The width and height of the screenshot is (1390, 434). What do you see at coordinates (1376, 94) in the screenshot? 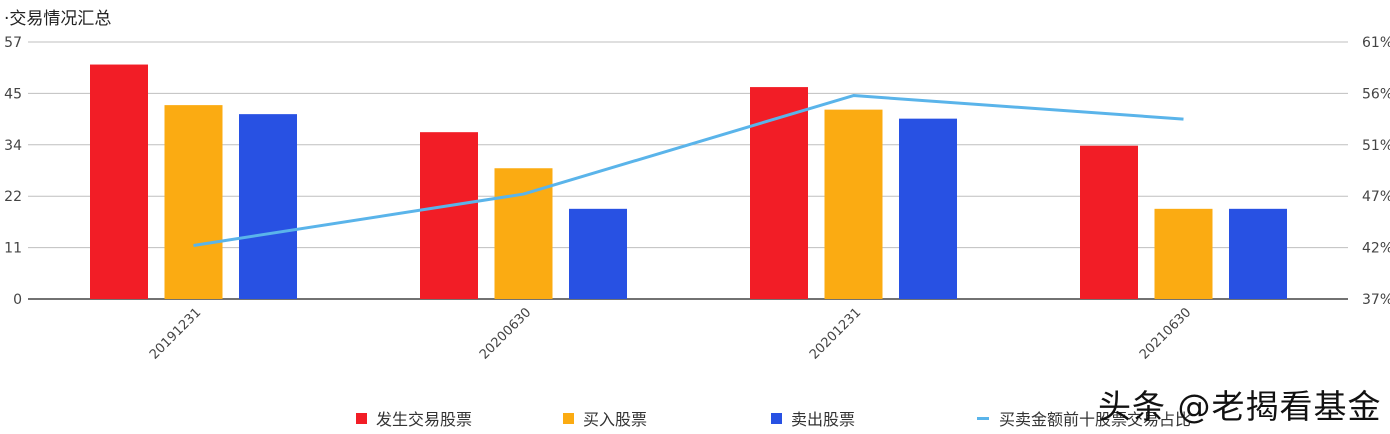
I see `right-axis-tick: 56%` at bounding box center [1376, 94].